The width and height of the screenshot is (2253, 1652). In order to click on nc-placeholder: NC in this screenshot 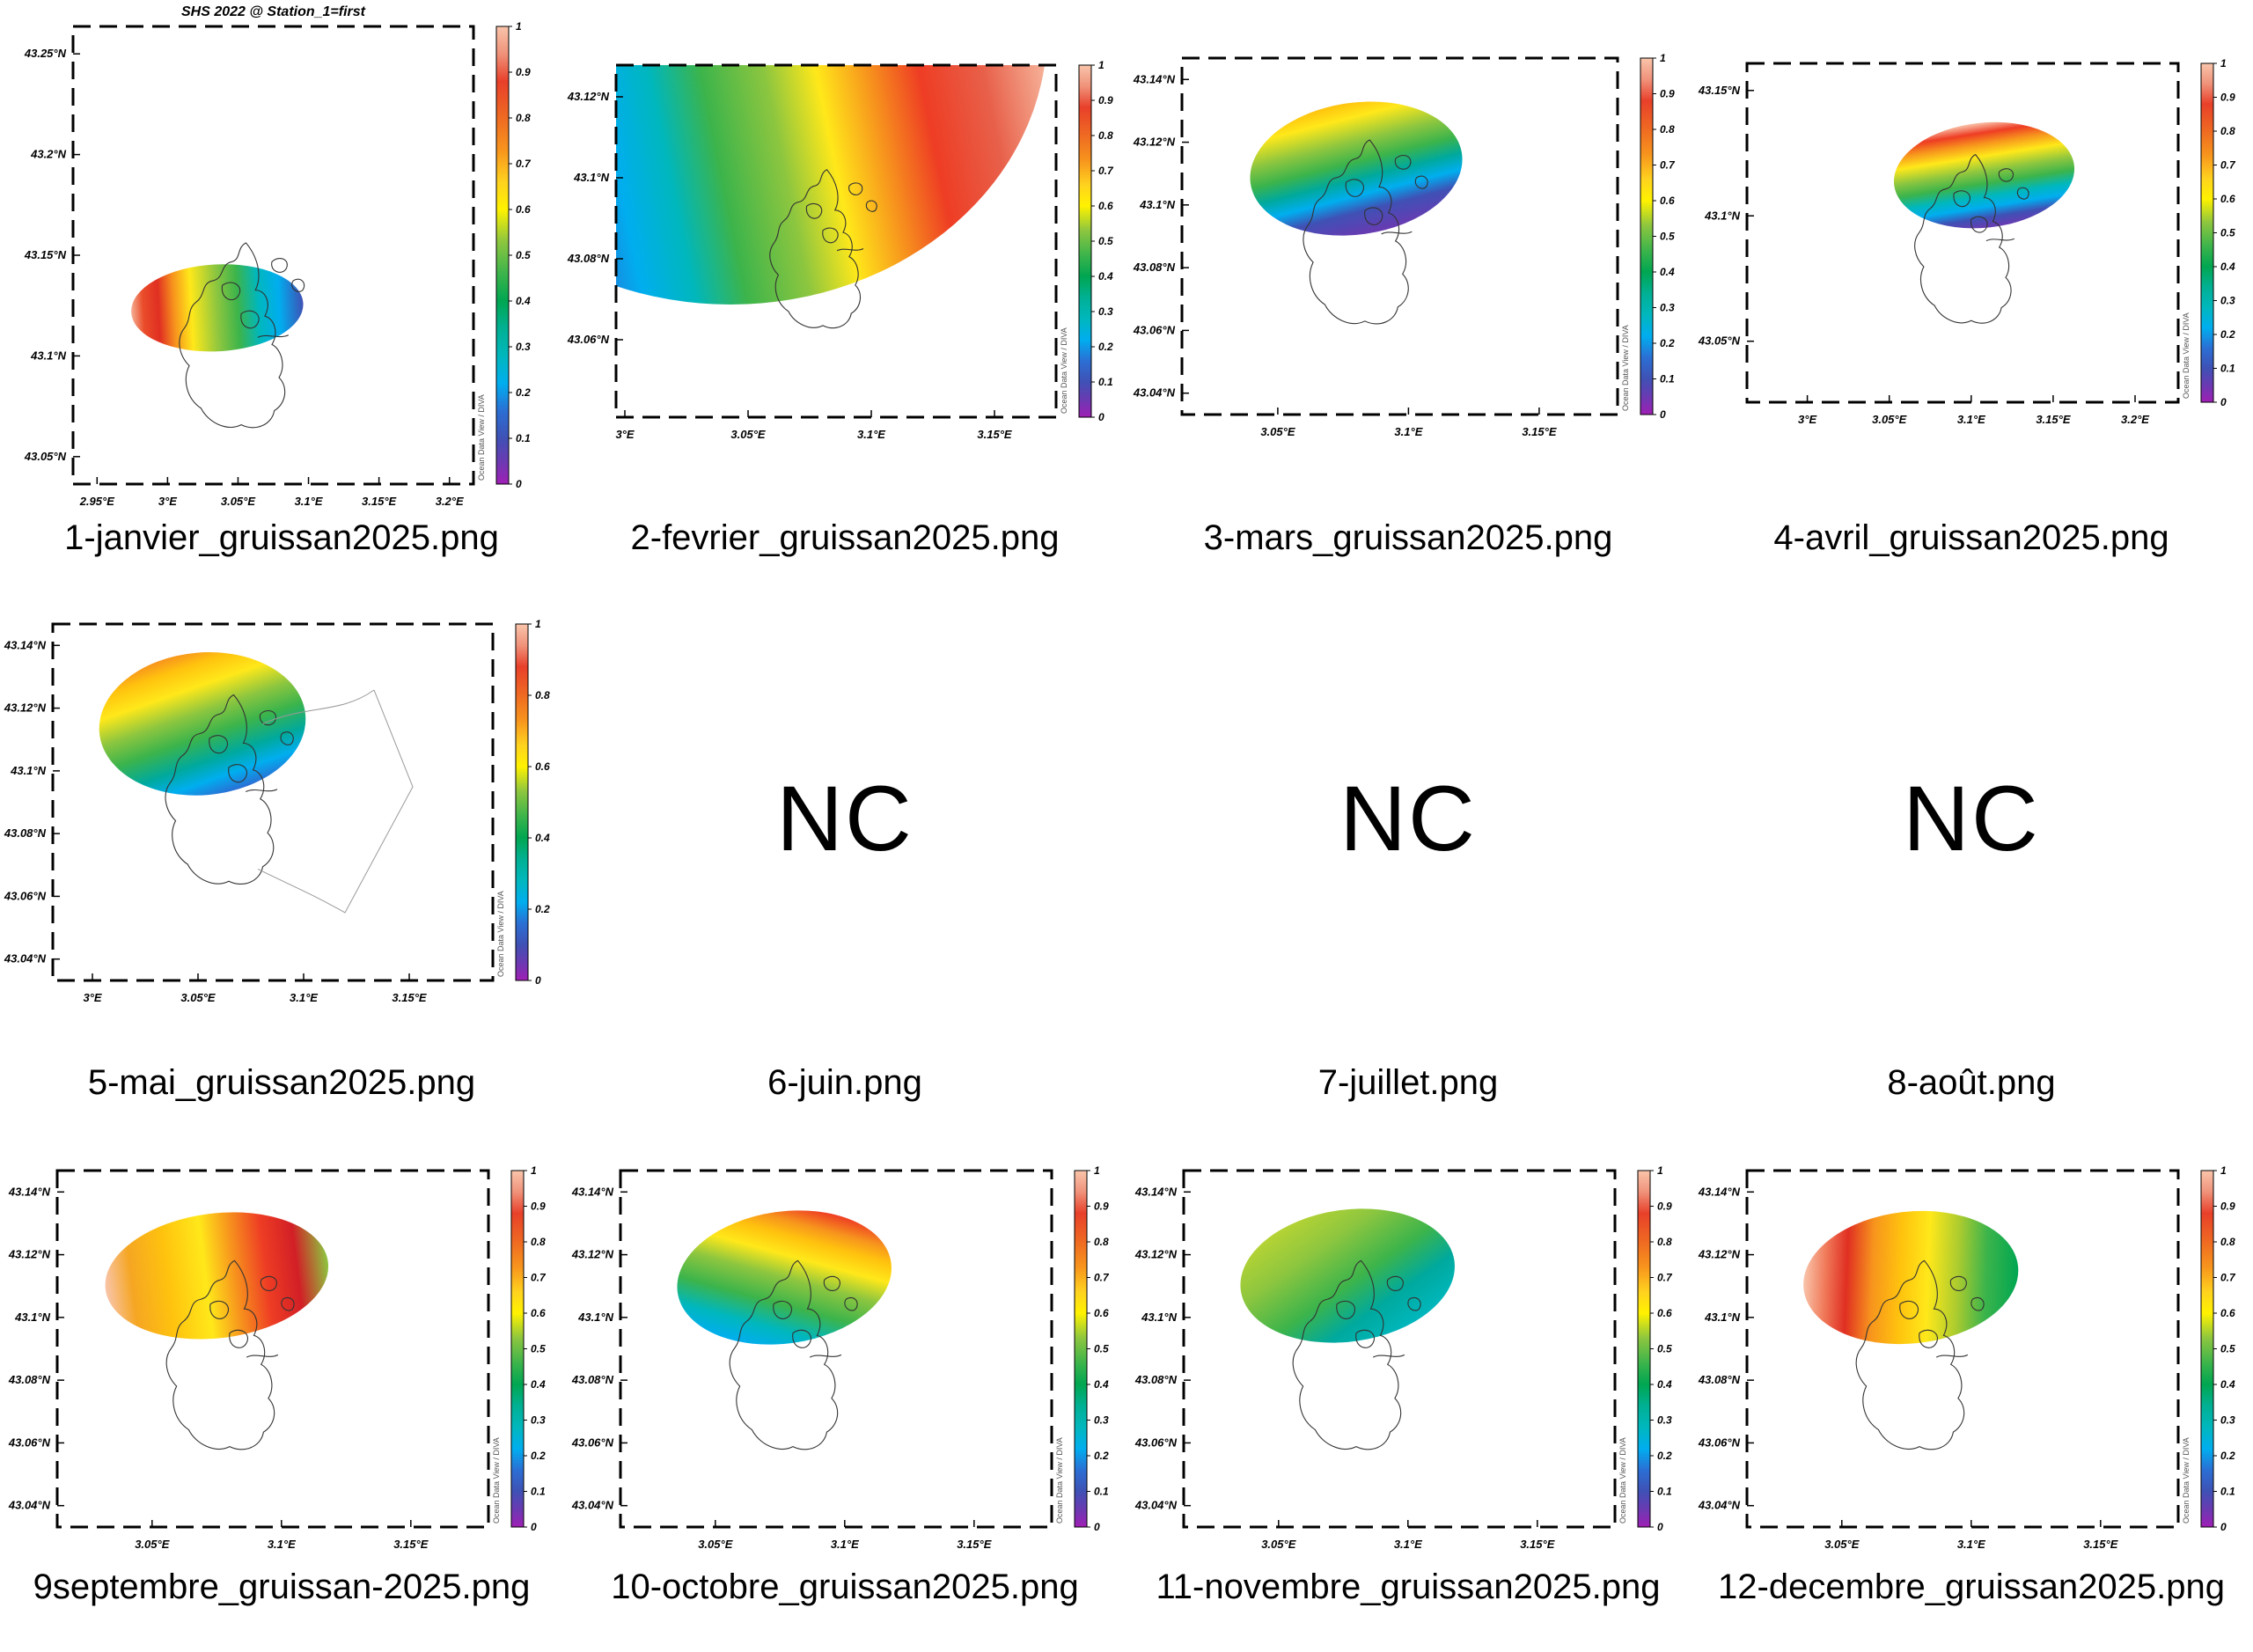, I will do `click(845, 818)`.